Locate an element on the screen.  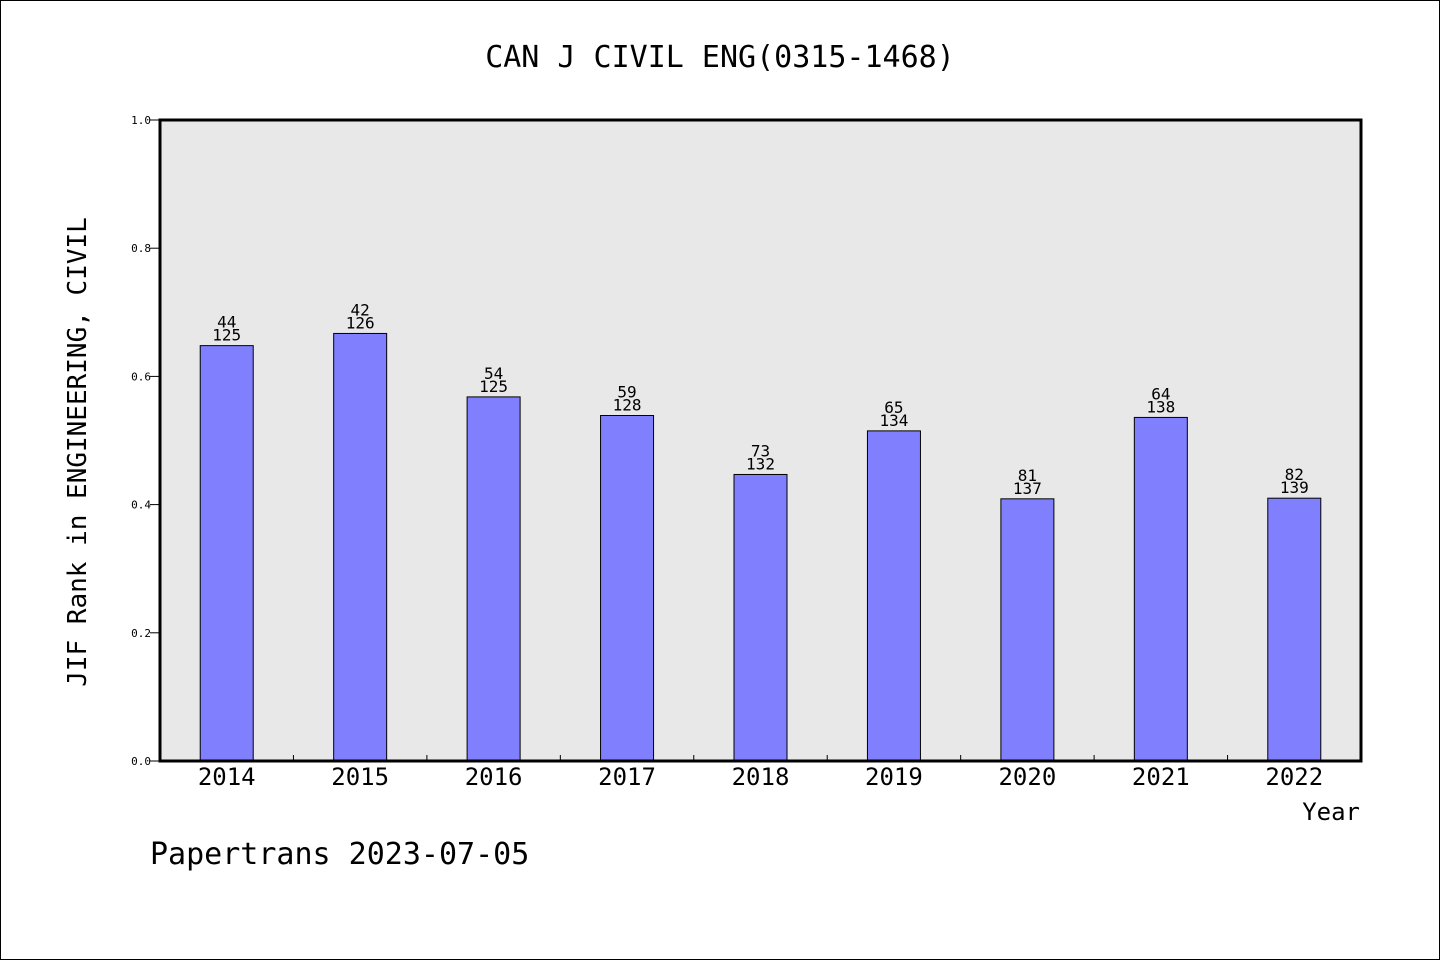
bar-rank-label: 82 is located at coordinates (1294, 474).